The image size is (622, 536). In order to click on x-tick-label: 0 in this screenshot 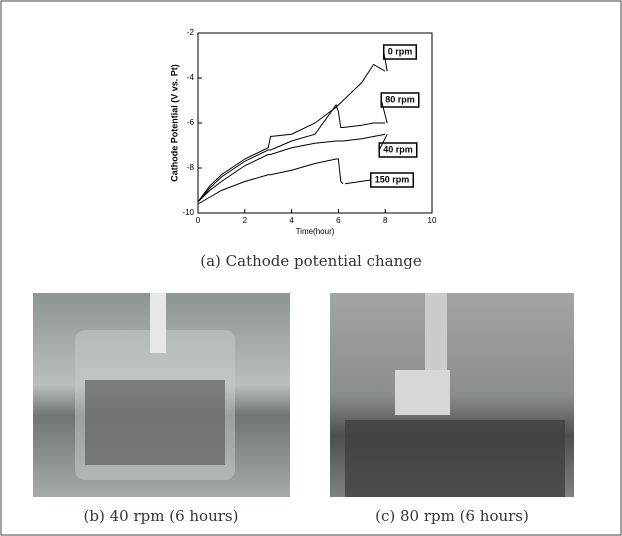, I will do `click(198, 220)`.